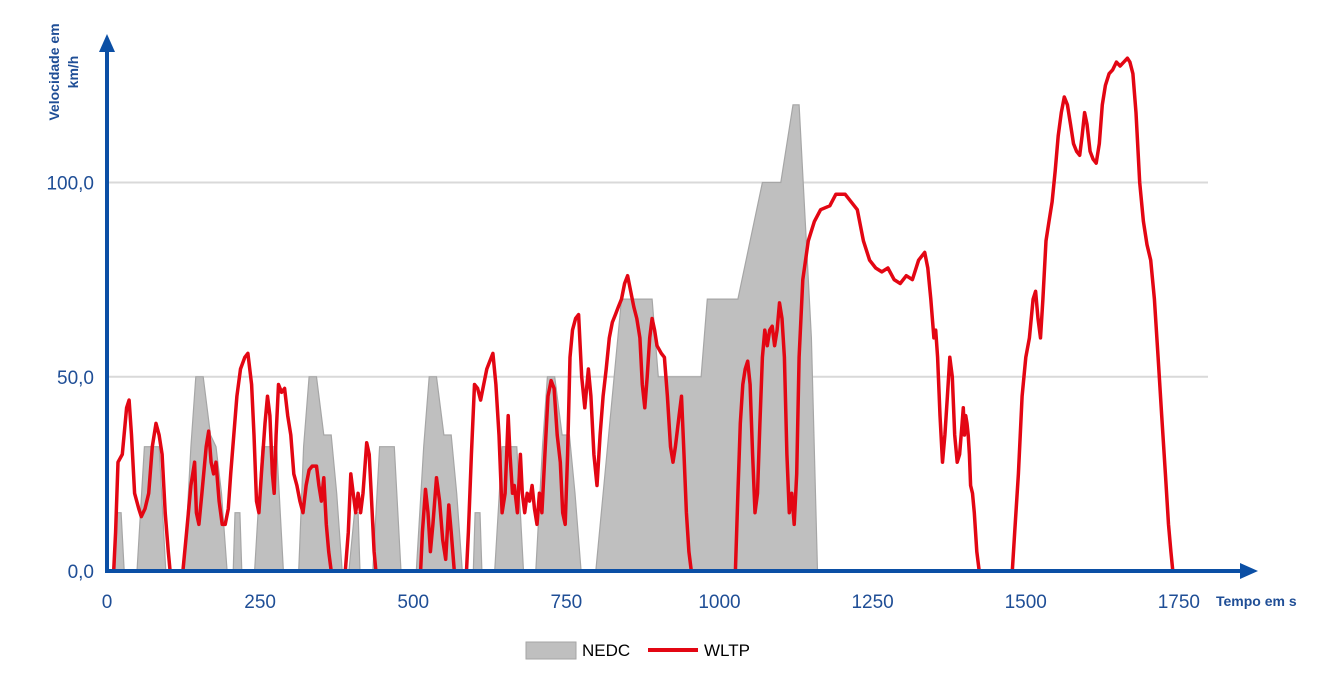 The image size is (1319, 686). What do you see at coordinates (75, 378) in the screenshot?
I see `y-tick-label: 50,0` at bounding box center [75, 378].